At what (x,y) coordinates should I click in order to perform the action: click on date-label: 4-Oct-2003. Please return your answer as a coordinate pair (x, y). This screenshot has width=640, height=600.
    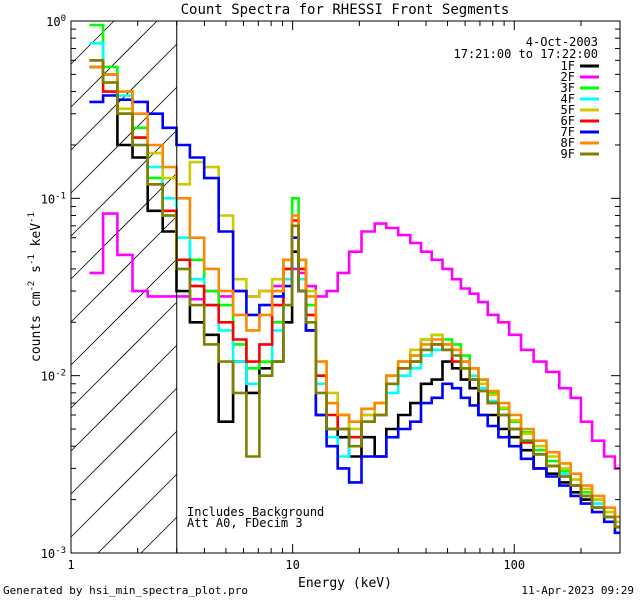
    Looking at the image, I should click on (562, 42).